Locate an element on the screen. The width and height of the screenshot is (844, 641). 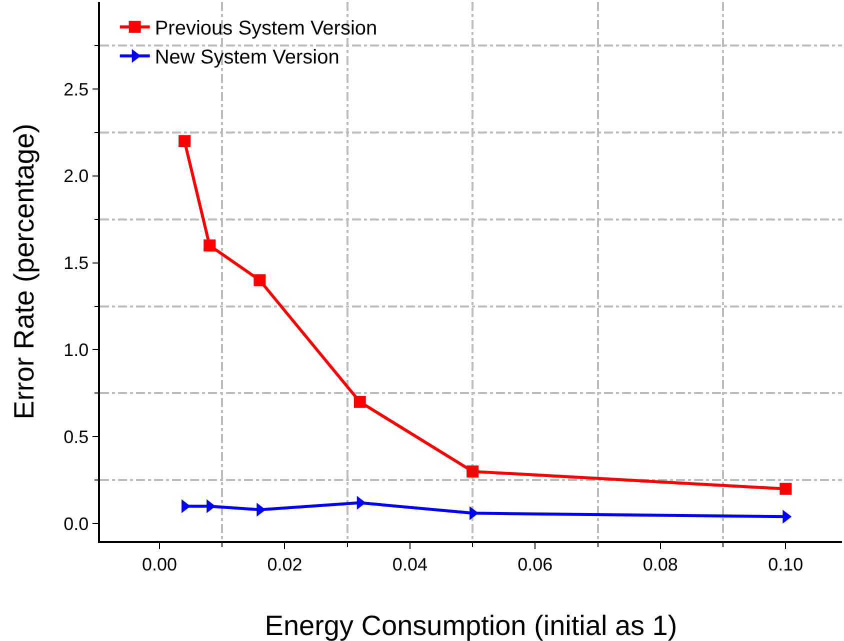
y-tick-label: 0.0 is located at coordinates (76, 524).